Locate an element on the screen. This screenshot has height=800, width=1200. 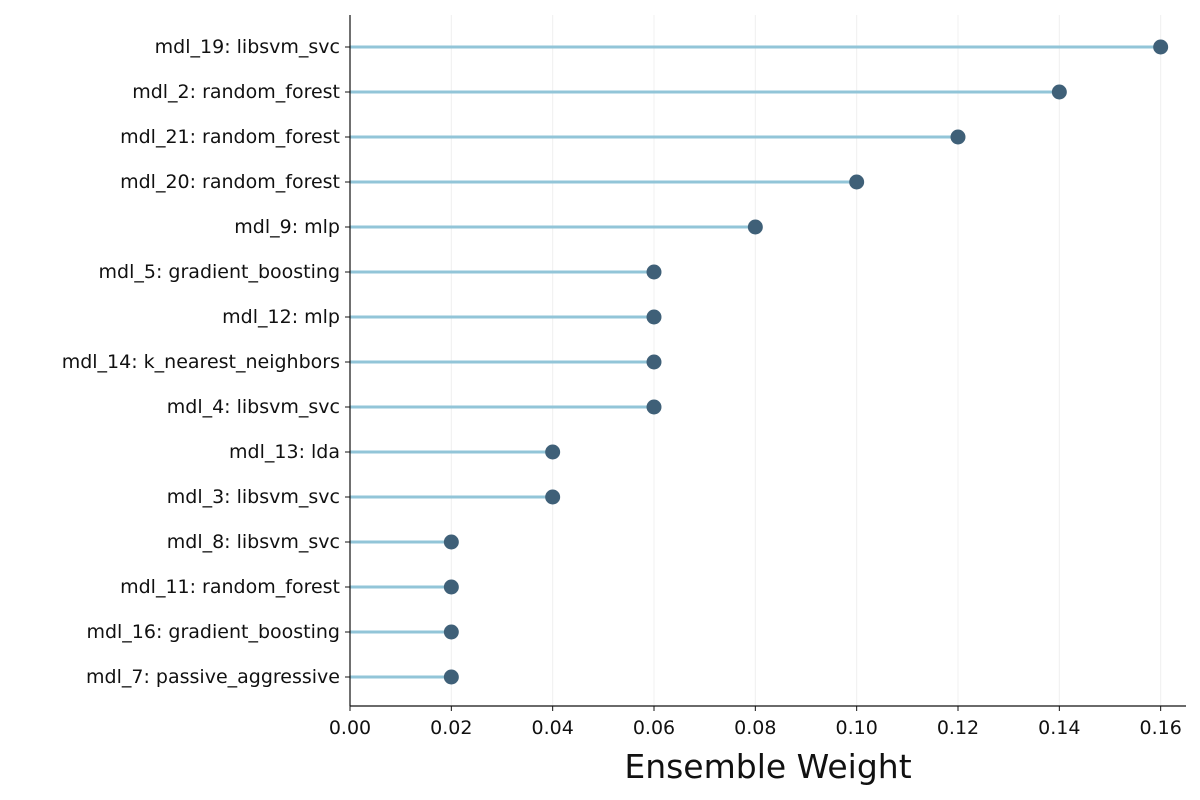
y-tick-label: mdl_3: libsvm_svc is located at coordinates (253, 497).